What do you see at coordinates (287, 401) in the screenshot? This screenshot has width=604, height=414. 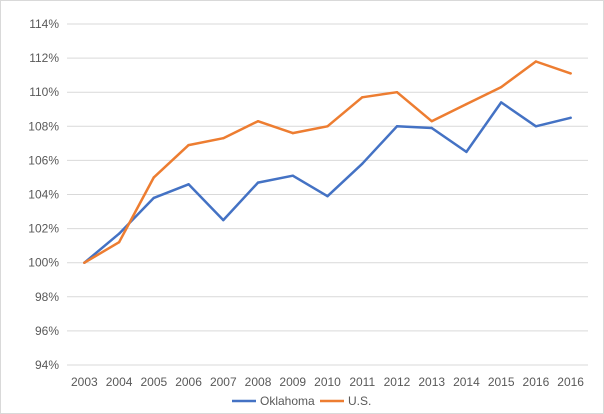 I see `legend-label: Oklahoma` at bounding box center [287, 401].